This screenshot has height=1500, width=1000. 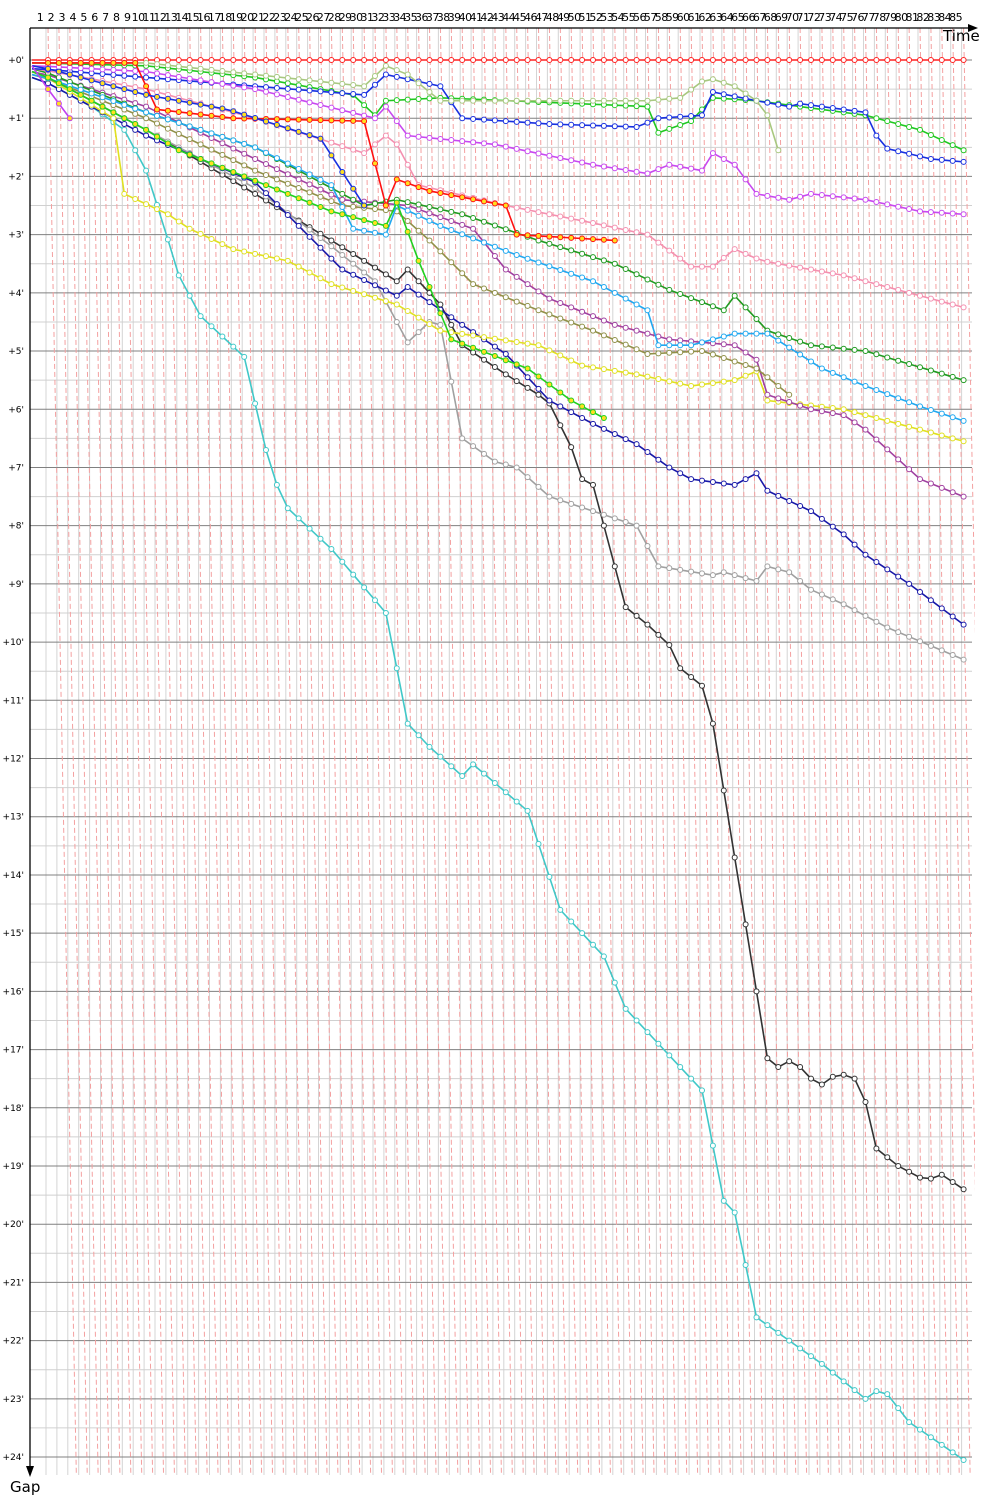 What do you see at coordinates (16, 119) in the screenshot?
I see `y-tick-label: +1'` at bounding box center [16, 119].